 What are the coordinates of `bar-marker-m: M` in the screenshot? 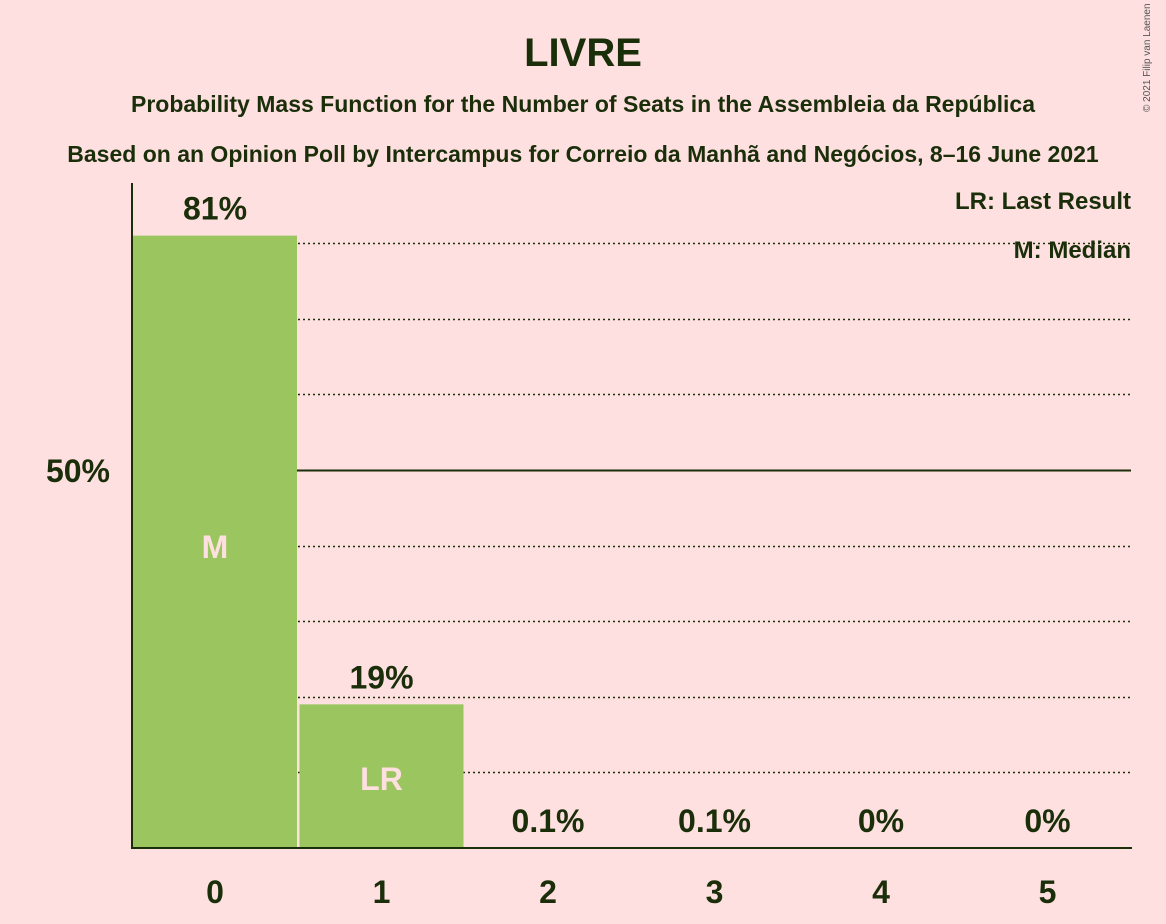 It's located at (215, 547).